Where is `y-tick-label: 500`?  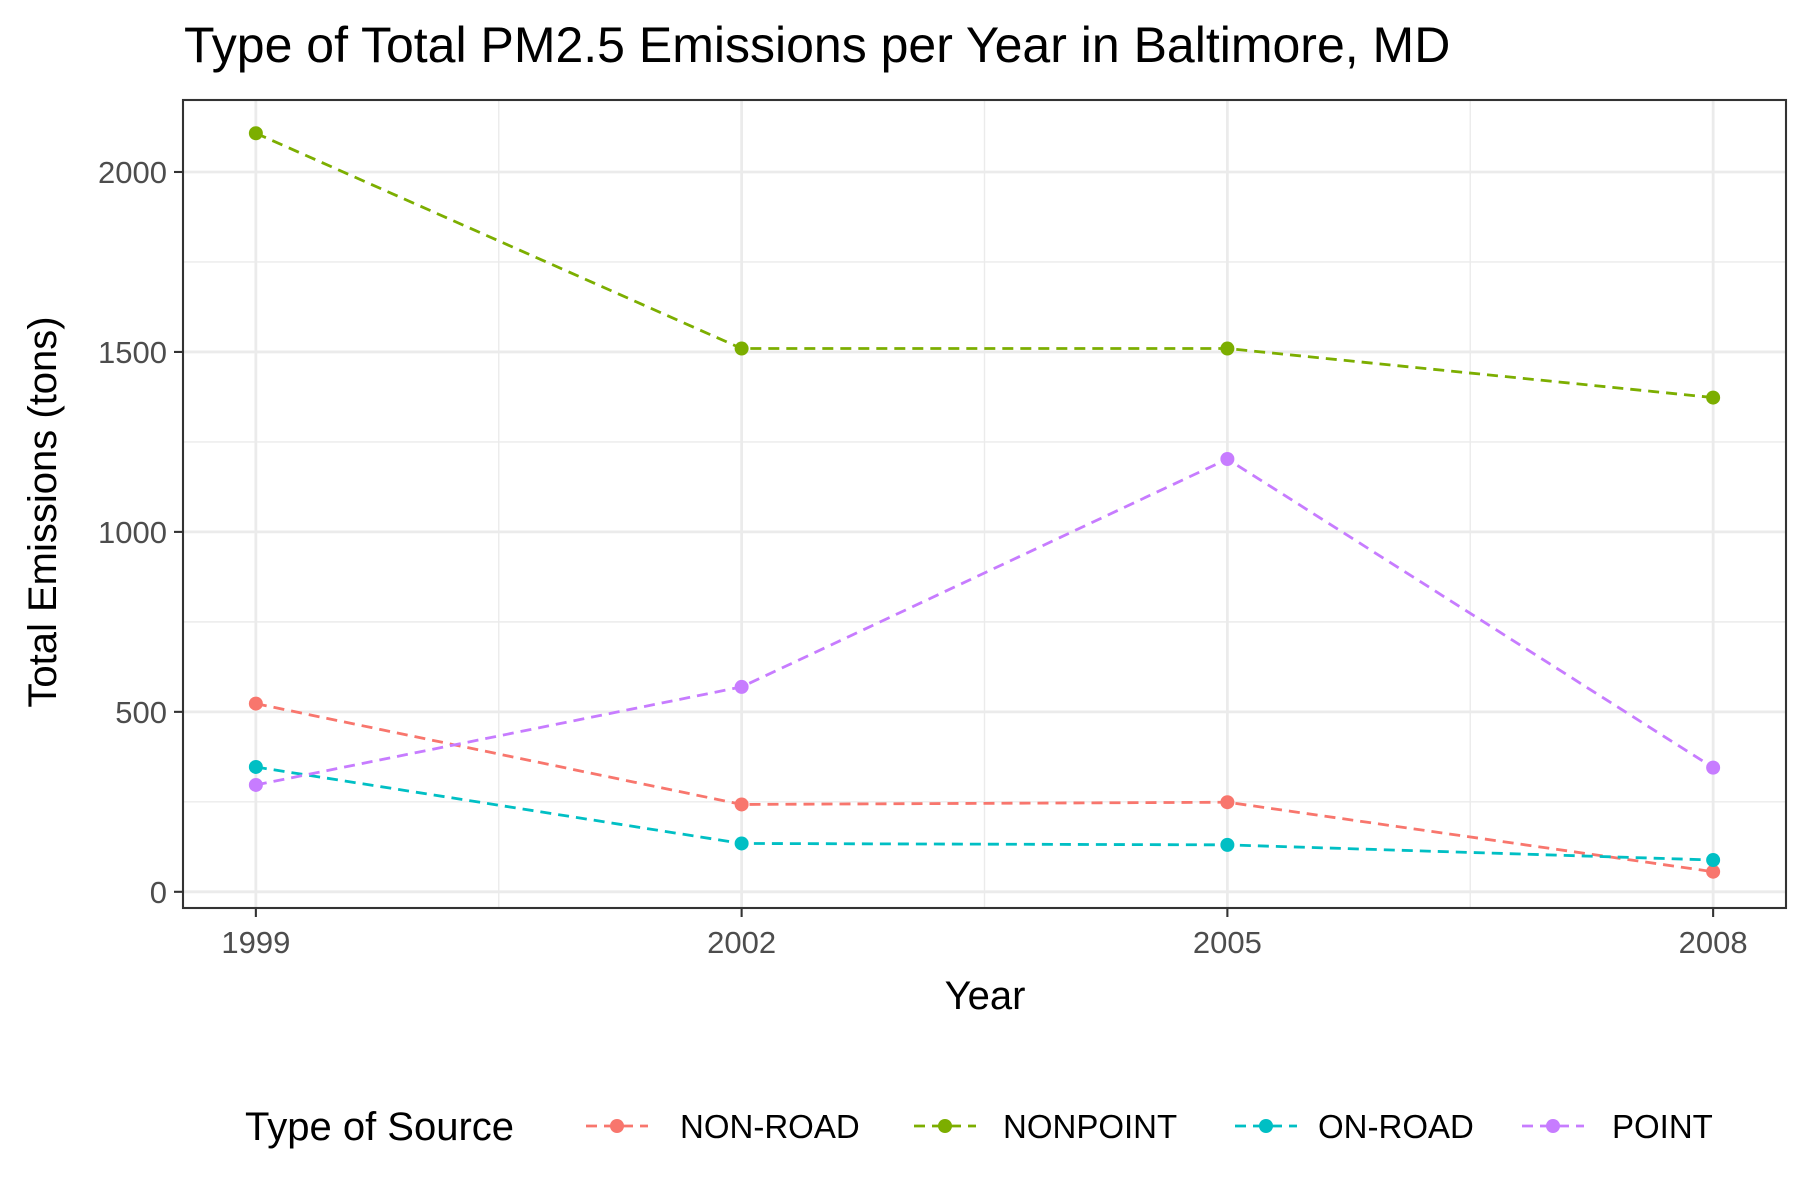
y-tick-label: 500 is located at coordinates (141, 712).